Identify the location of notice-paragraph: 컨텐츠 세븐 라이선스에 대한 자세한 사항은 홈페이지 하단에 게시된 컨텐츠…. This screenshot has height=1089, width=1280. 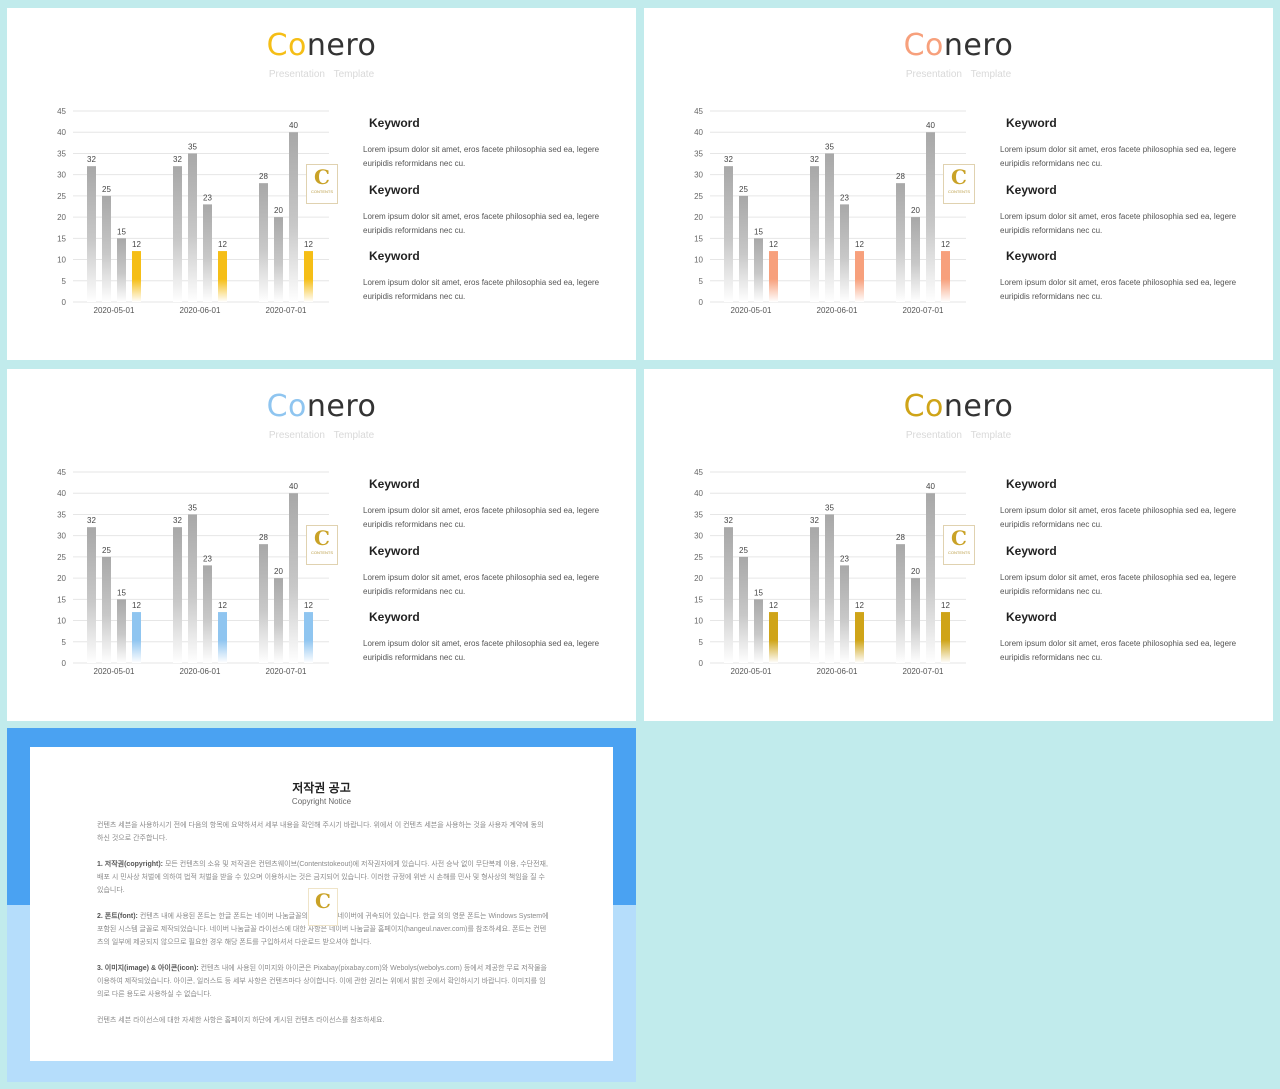
(241, 1020).